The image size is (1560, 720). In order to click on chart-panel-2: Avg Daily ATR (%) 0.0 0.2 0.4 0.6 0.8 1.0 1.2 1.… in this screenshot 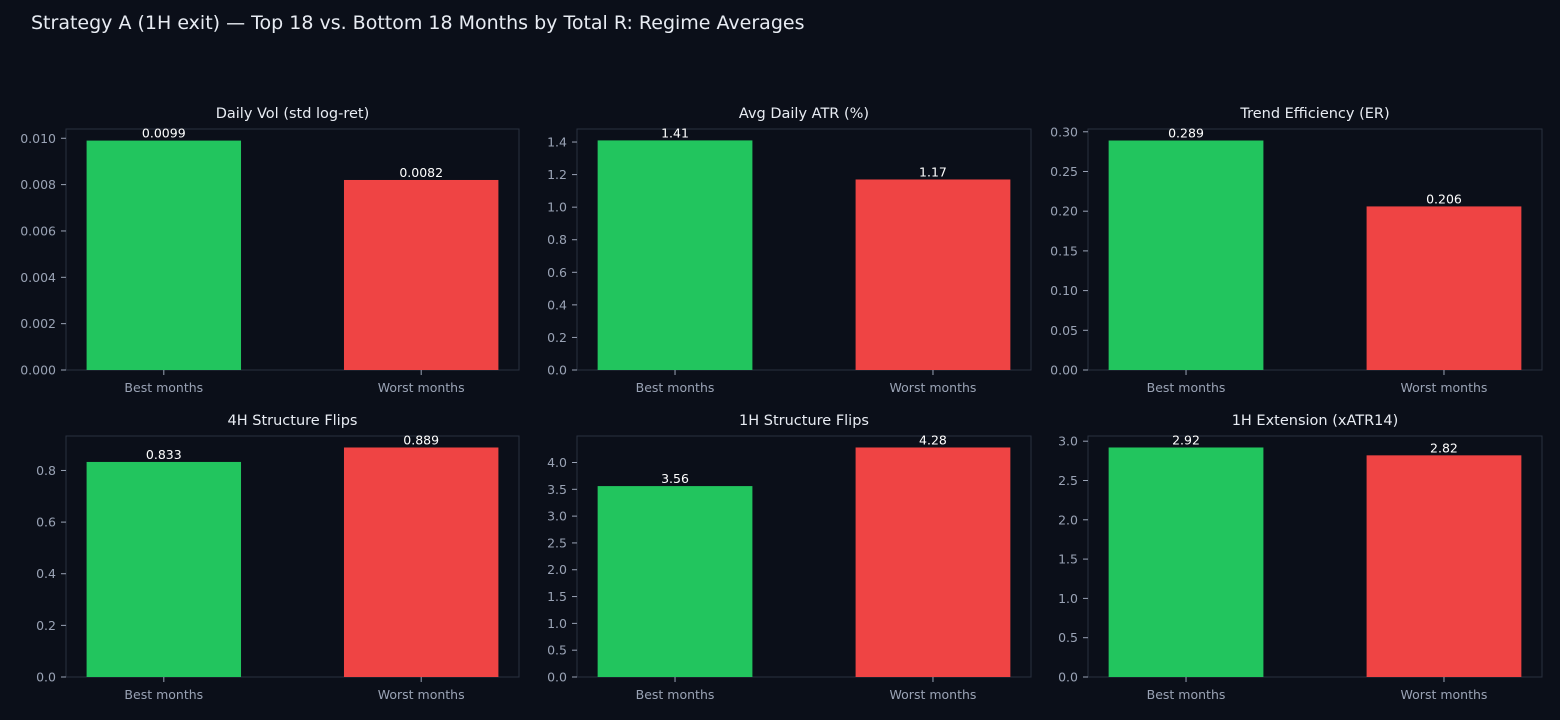, I will do `click(789, 250)`.